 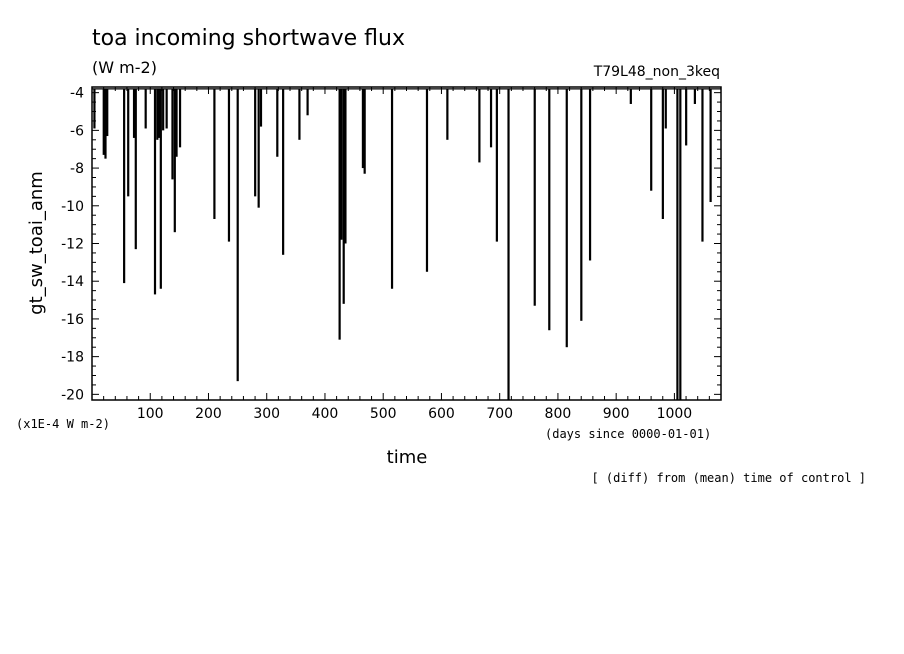 What do you see at coordinates (441, 414) in the screenshot?
I see `x-tick-label: 600` at bounding box center [441, 414].